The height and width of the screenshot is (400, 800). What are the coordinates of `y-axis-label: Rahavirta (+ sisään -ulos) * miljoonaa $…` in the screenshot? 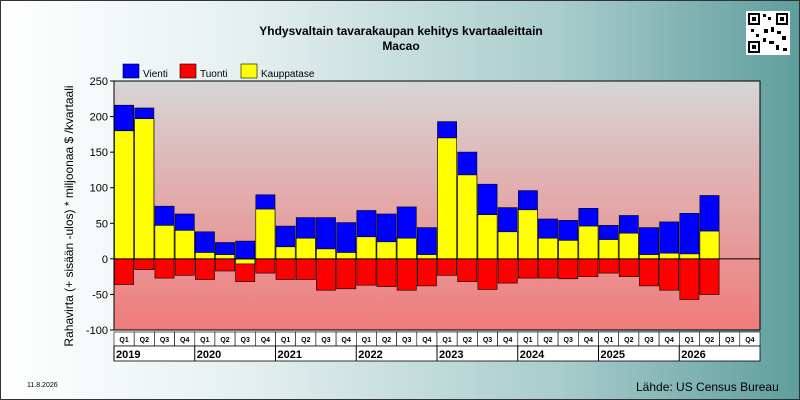 It's located at (69, 215).